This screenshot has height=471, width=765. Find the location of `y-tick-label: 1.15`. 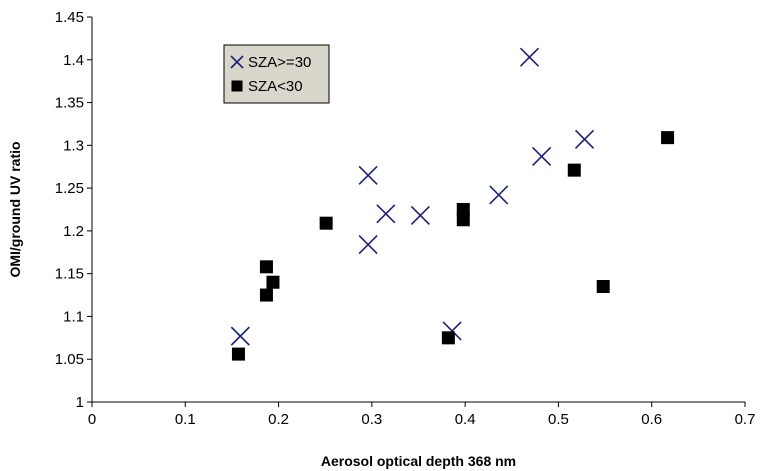

y-tick-label: 1.15 is located at coordinates (69, 274).